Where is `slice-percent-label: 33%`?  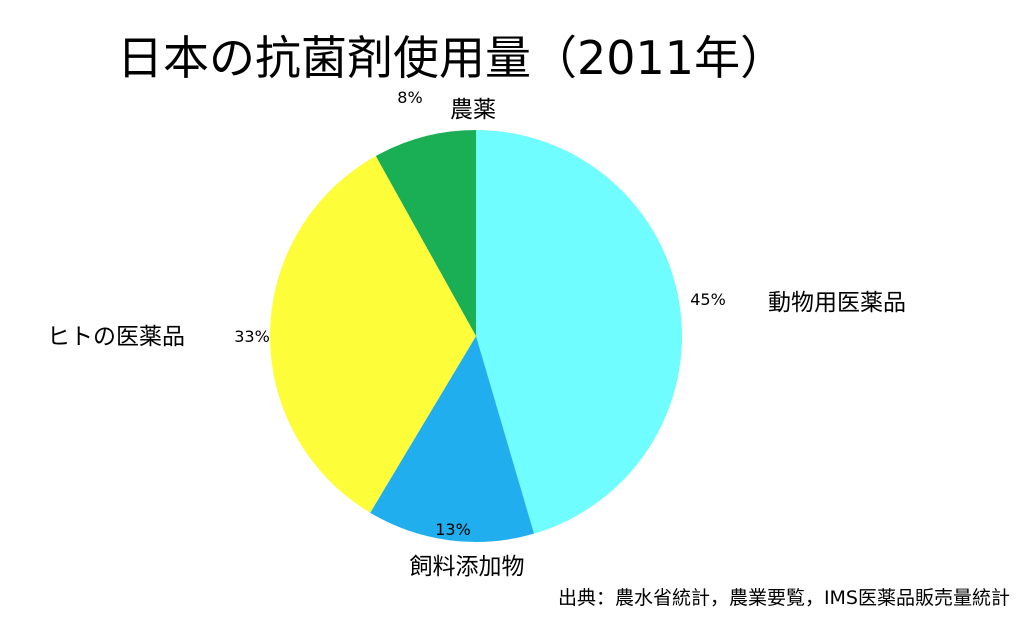 slice-percent-label: 33% is located at coordinates (252, 336).